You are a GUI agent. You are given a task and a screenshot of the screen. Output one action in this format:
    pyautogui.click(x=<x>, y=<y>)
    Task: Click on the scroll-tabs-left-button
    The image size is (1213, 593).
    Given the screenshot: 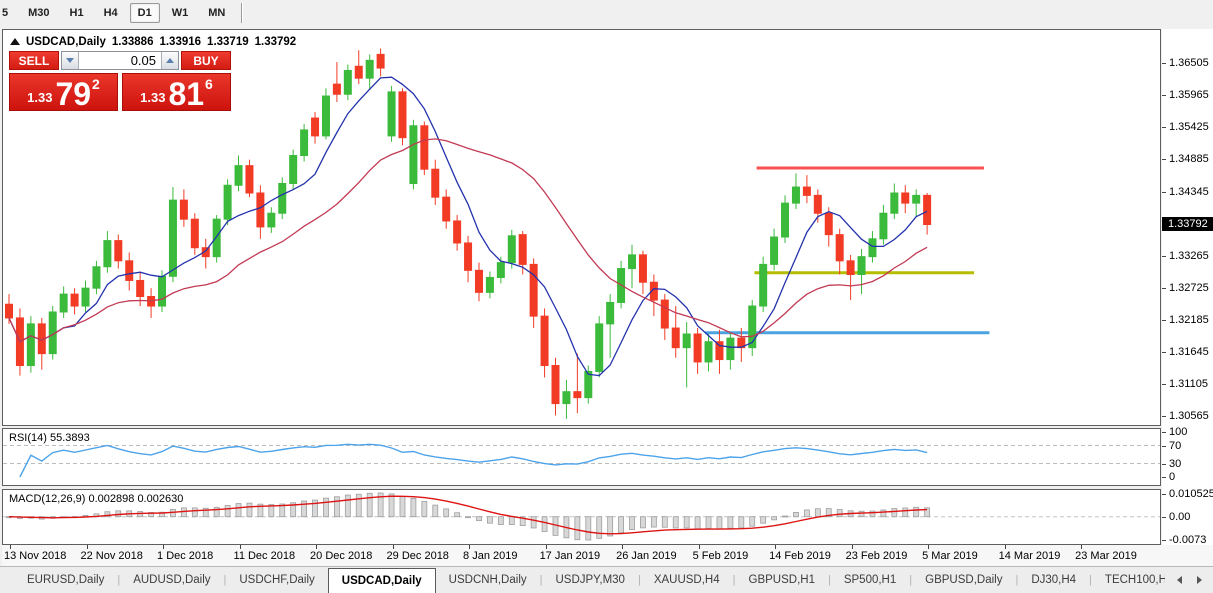 What is the action you would take?
    pyautogui.click(x=1179, y=580)
    